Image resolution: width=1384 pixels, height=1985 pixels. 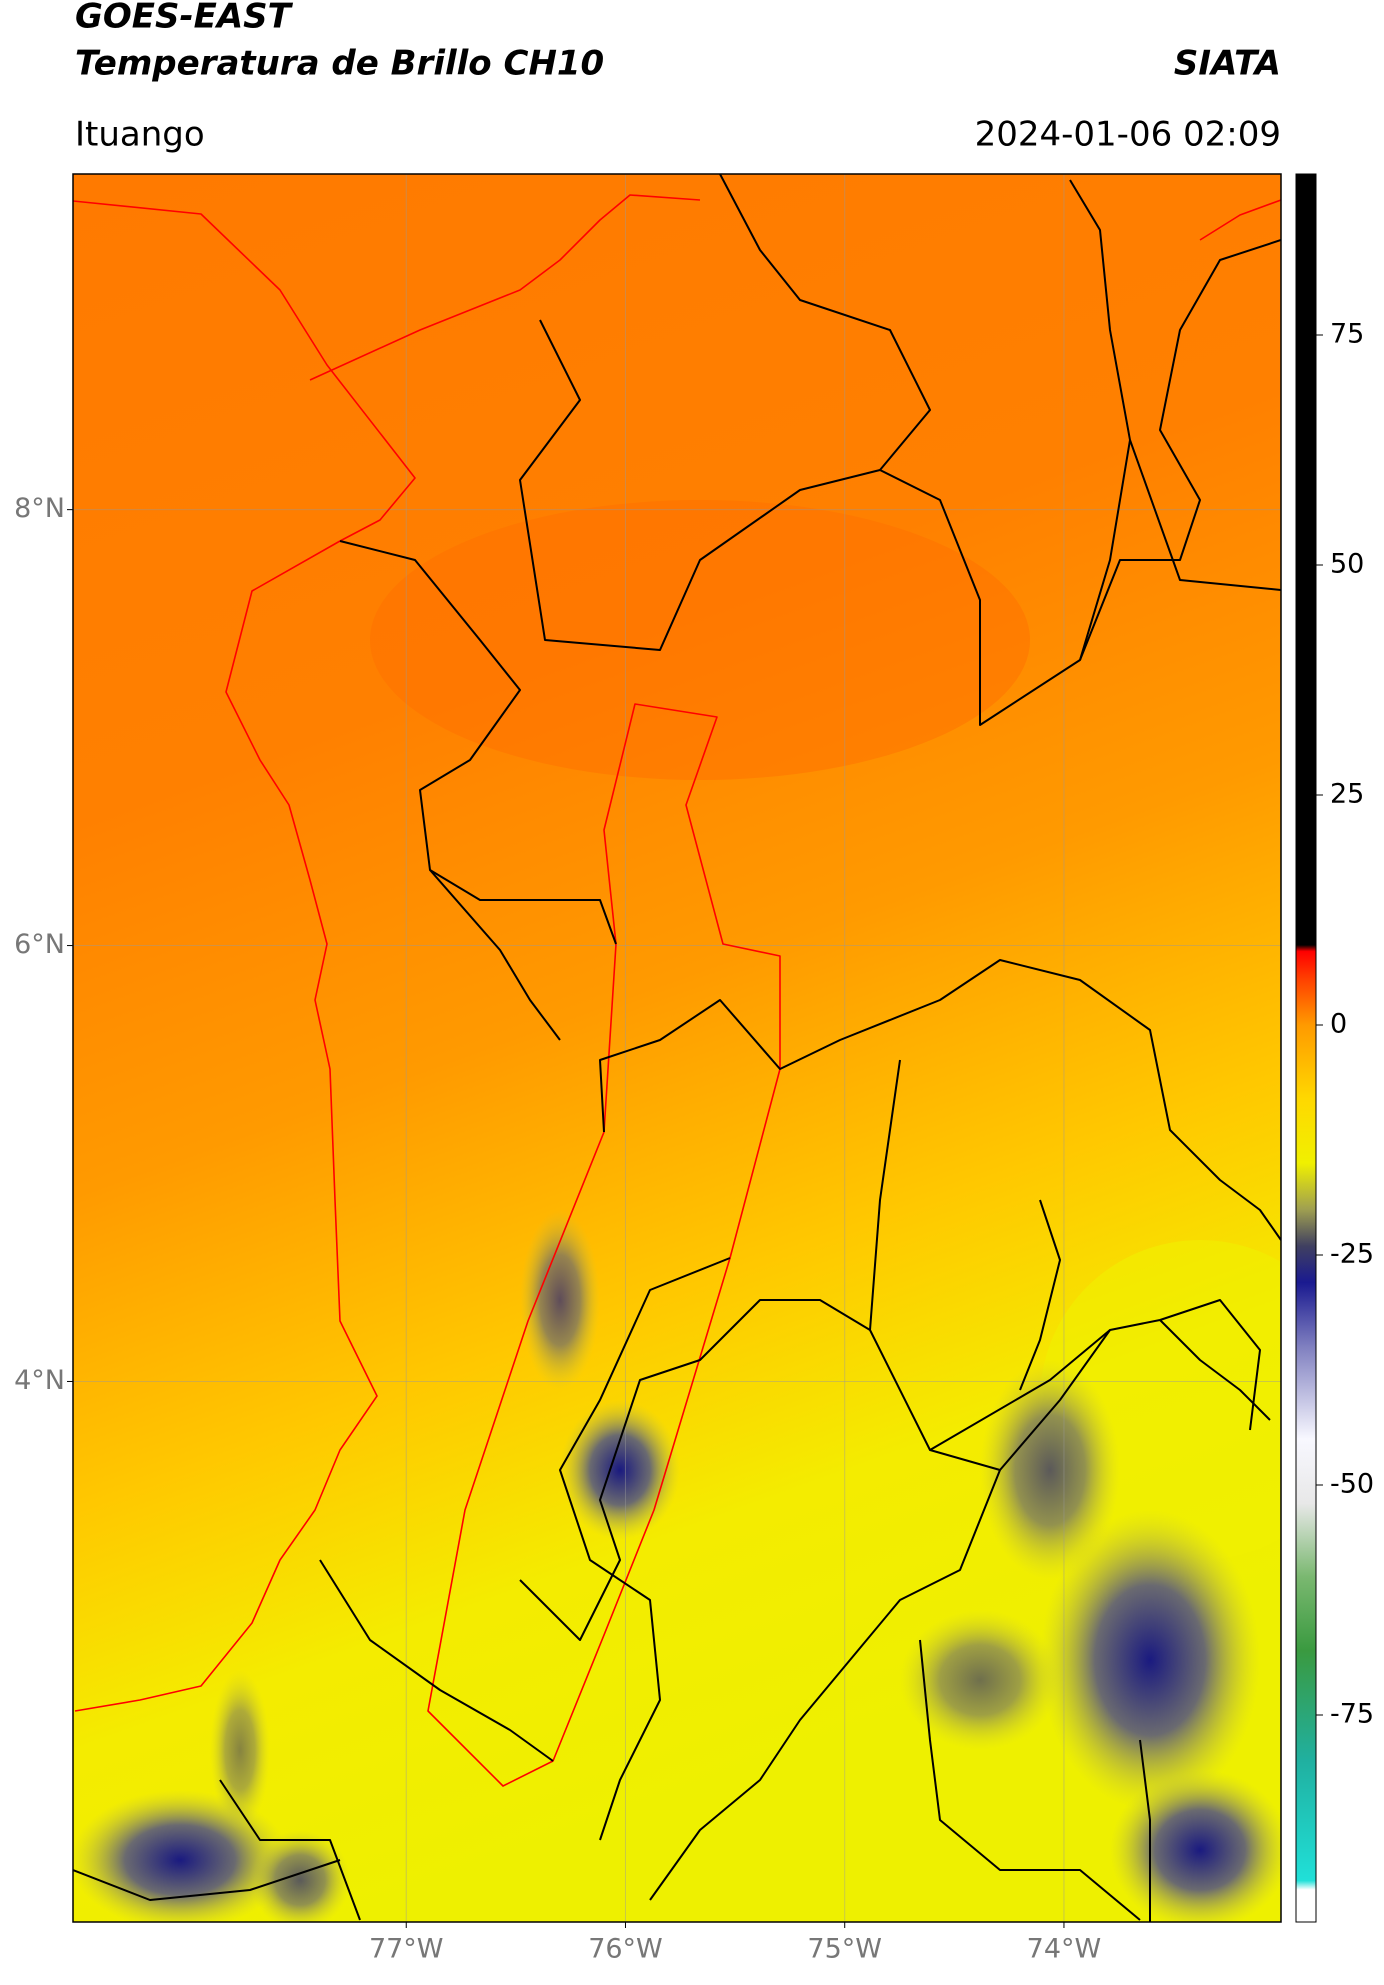 What do you see at coordinates (1338, 1024) in the screenshot?
I see `colorbar-tick-label: 0` at bounding box center [1338, 1024].